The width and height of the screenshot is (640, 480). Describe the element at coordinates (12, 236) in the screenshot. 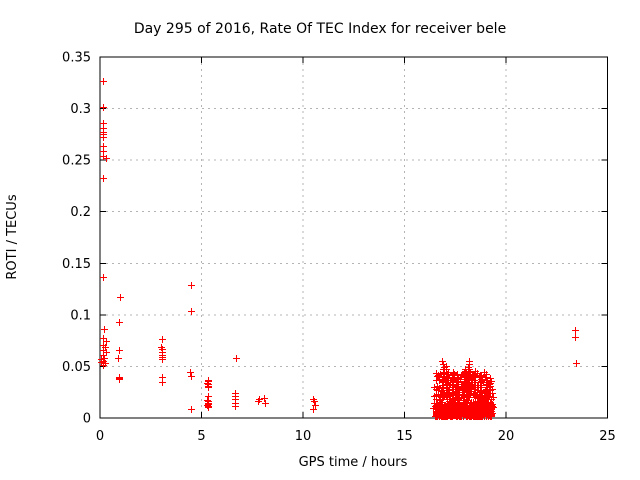

I see `y-axis-label: ROTI / TECUs` at that location.